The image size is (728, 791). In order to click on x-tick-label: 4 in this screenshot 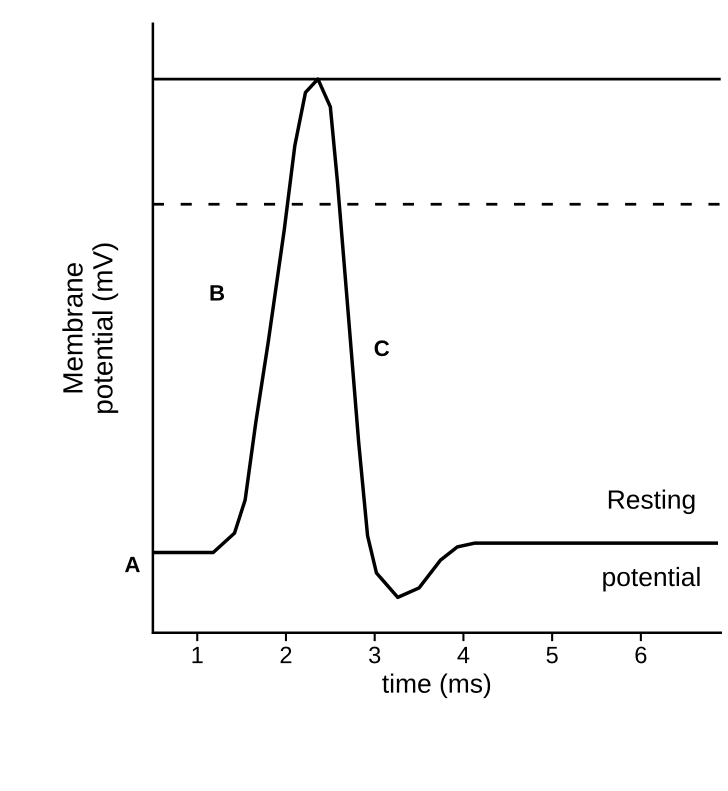, I will do `click(463, 655)`.